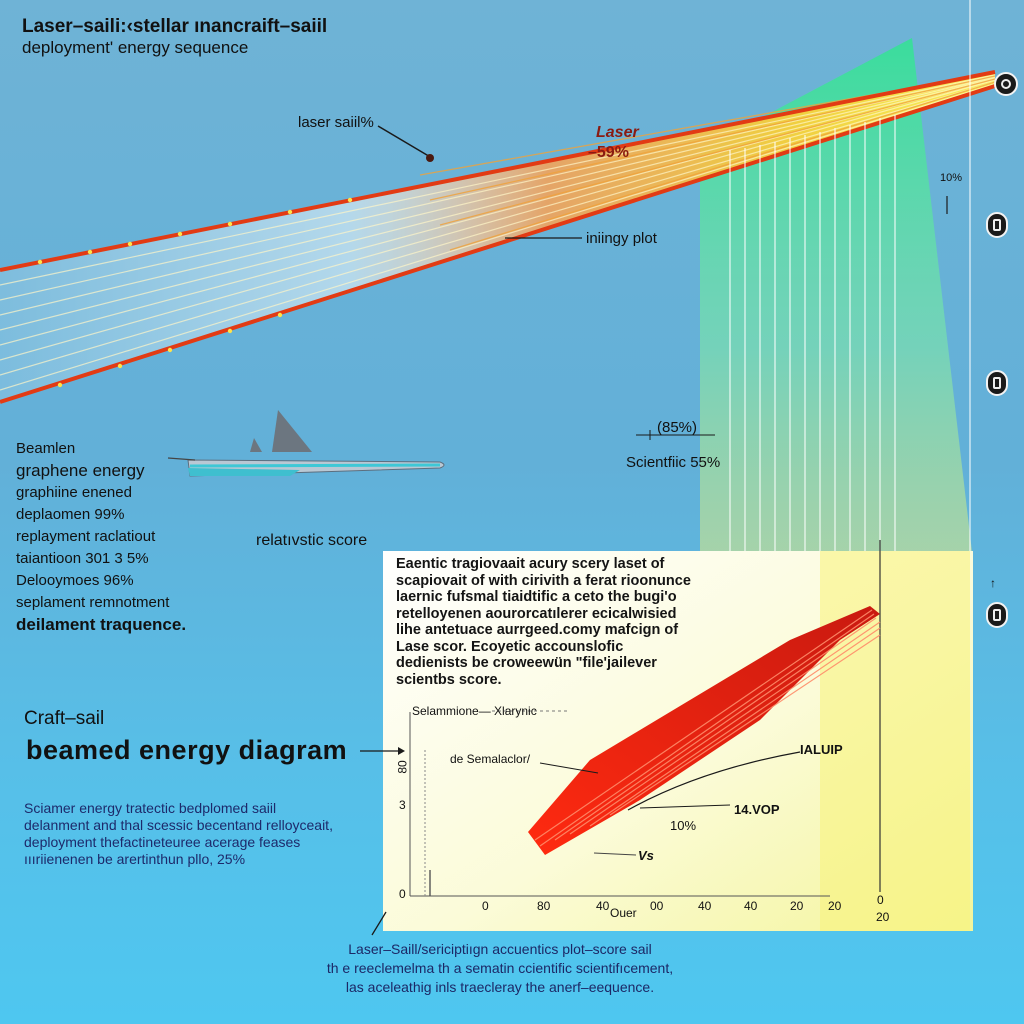 This screenshot has height=1024, width=1024. What do you see at coordinates (402, 894) in the screenshot?
I see `y-tick: 0` at bounding box center [402, 894].